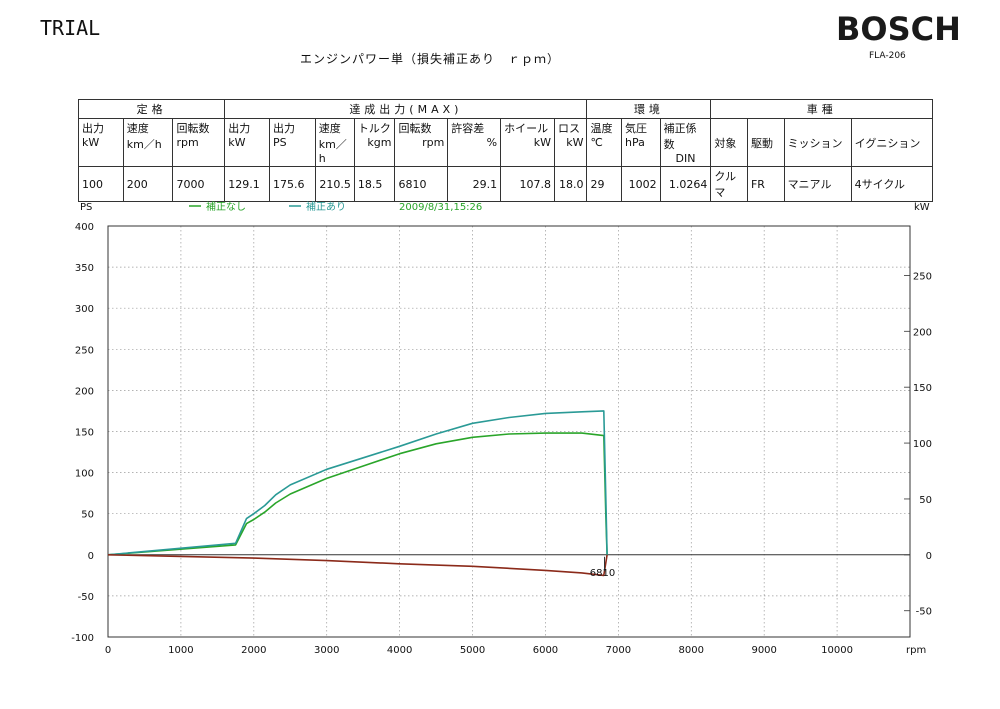 The width and height of the screenshot is (1000, 709). What do you see at coordinates (148, 184) in the screenshot?
I see `value-cell: 200` at bounding box center [148, 184].